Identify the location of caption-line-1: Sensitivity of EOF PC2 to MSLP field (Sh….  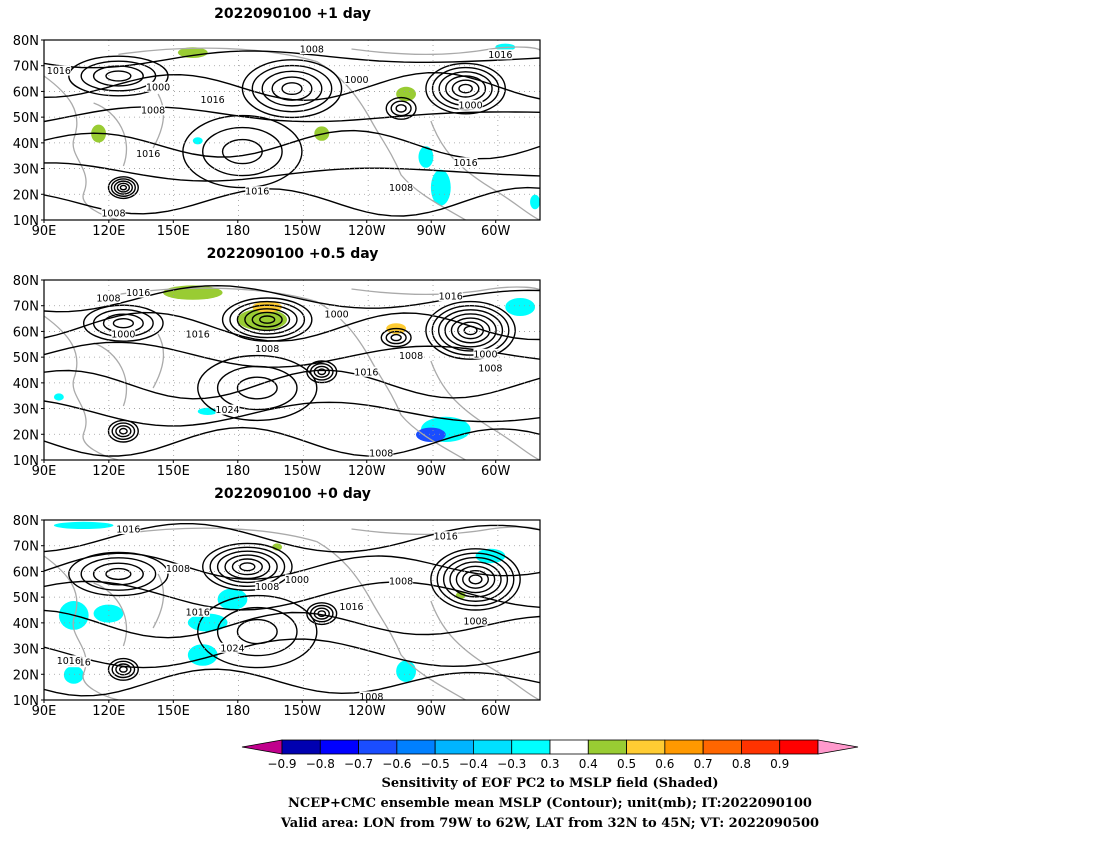
(550, 783).